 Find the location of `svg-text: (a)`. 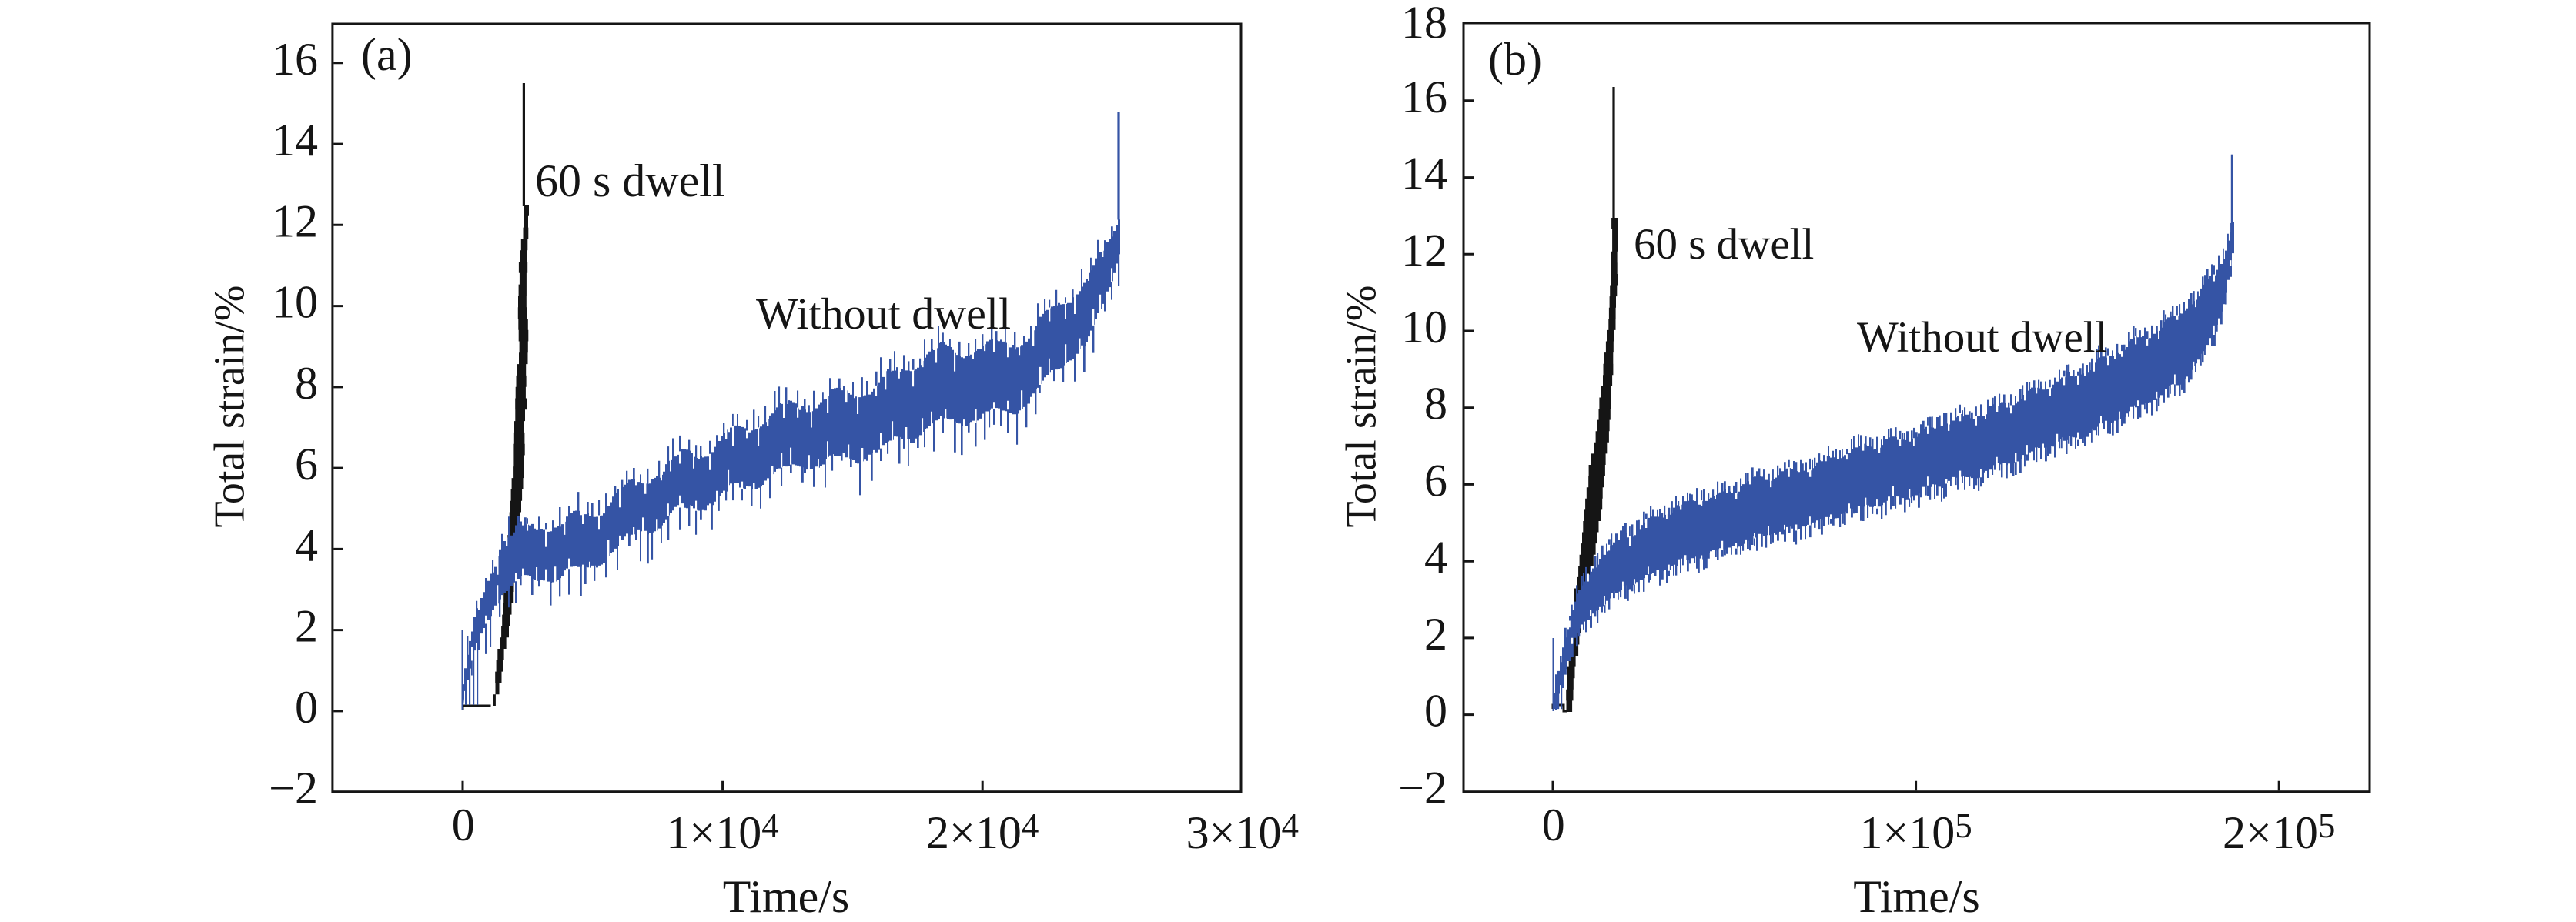

svg-text: (a) is located at coordinates (387, 54).